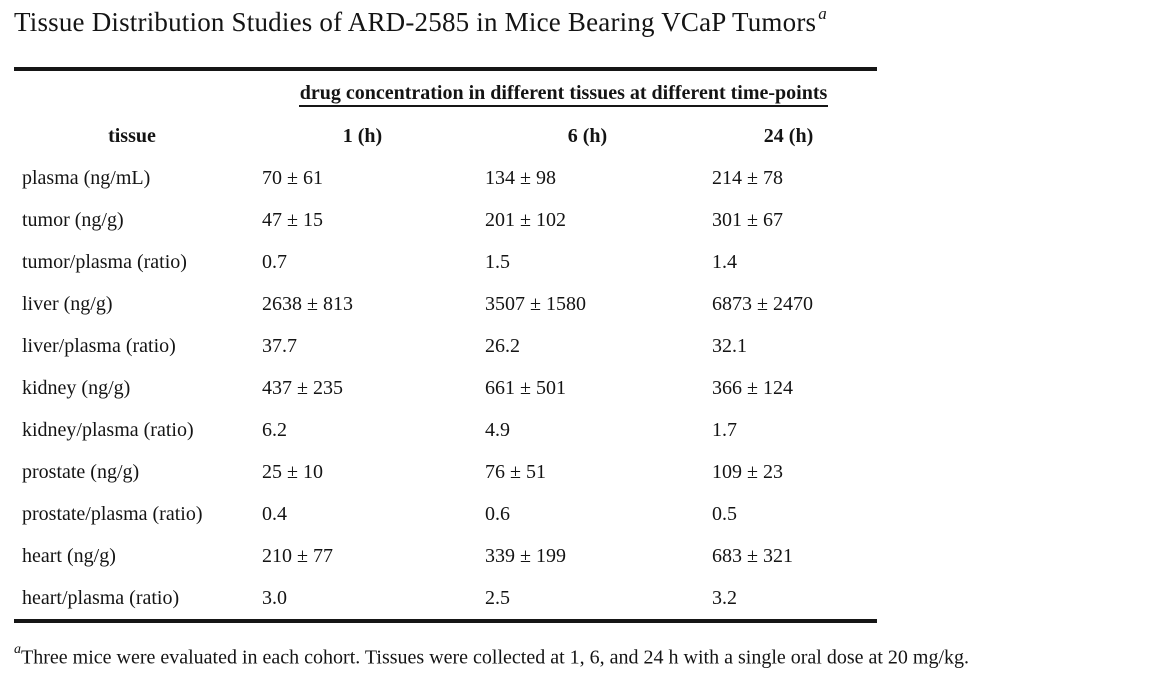  What do you see at coordinates (520, 177) in the screenshot?
I see `value-cell: 134 ± 98` at bounding box center [520, 177].